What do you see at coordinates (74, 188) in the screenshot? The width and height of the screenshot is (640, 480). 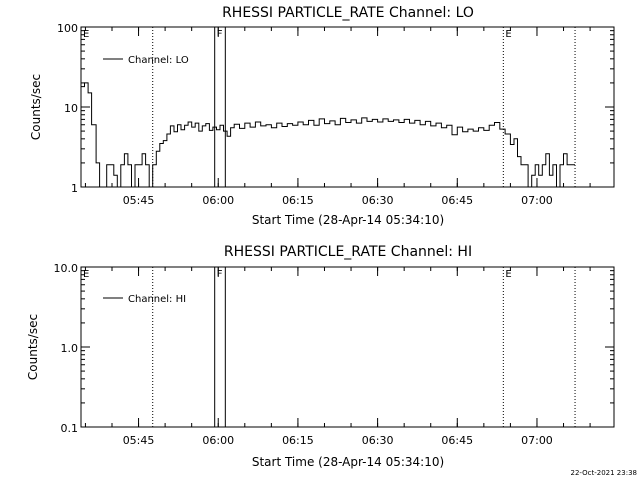 I see `y-tick-label: 1` at bounding box center [74, 188].